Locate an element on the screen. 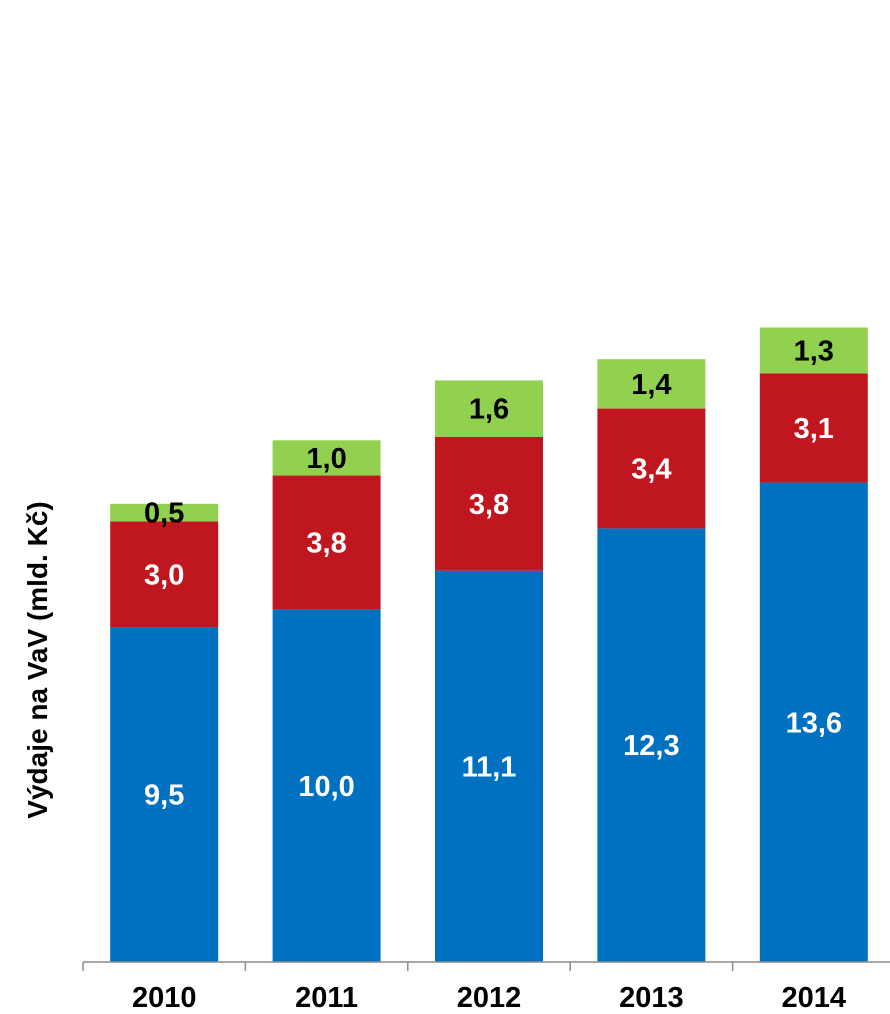 This screenshot has height=1014, width=890. bar-segment-2012-s3 is located at coordinates (489, 408).